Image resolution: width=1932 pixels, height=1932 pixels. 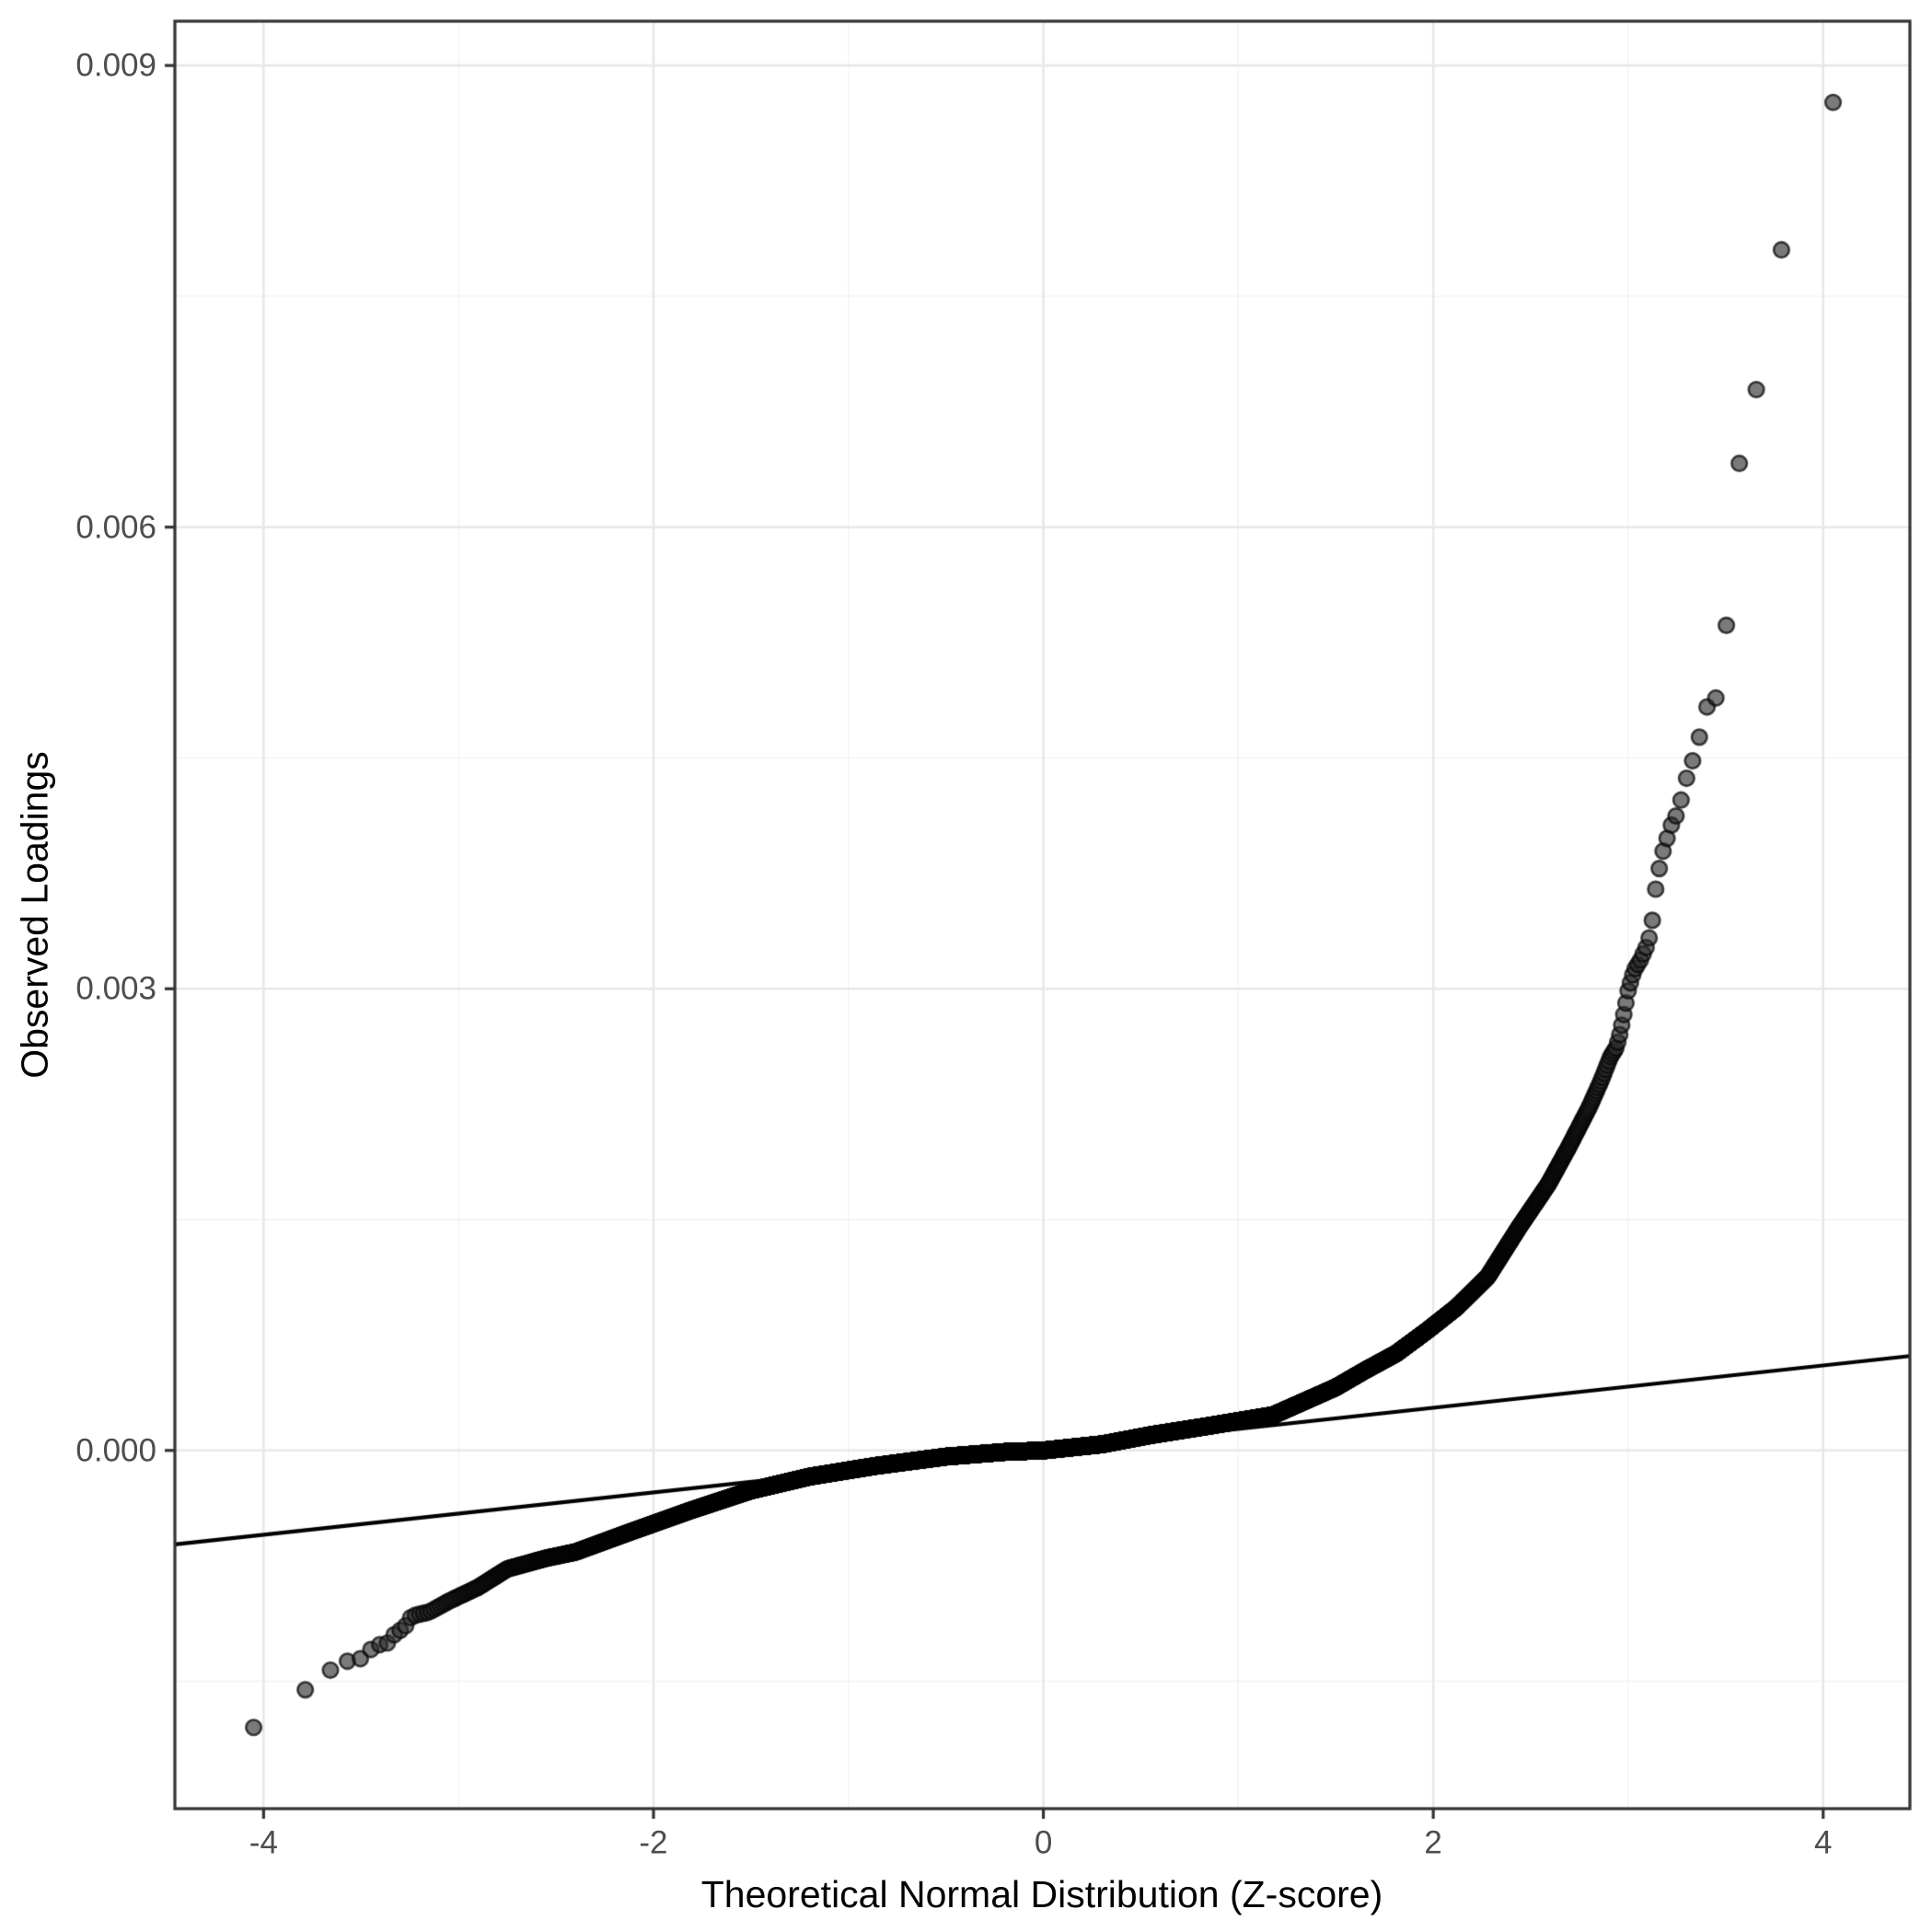 I want to click on y-tick-label: 0.009, so click(x=116, y=65).